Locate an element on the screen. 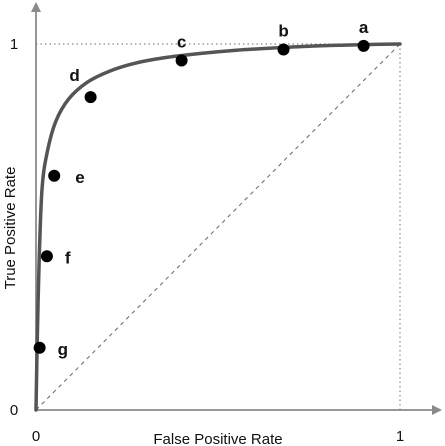  point-label-e: e is located at coordinates (79, 177).